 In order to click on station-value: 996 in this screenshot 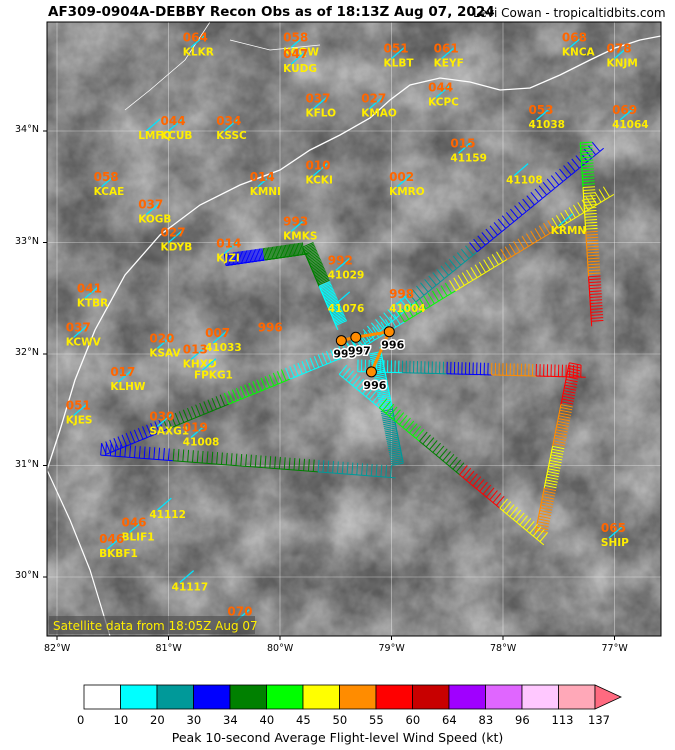, I will do `click(270, 328)`.